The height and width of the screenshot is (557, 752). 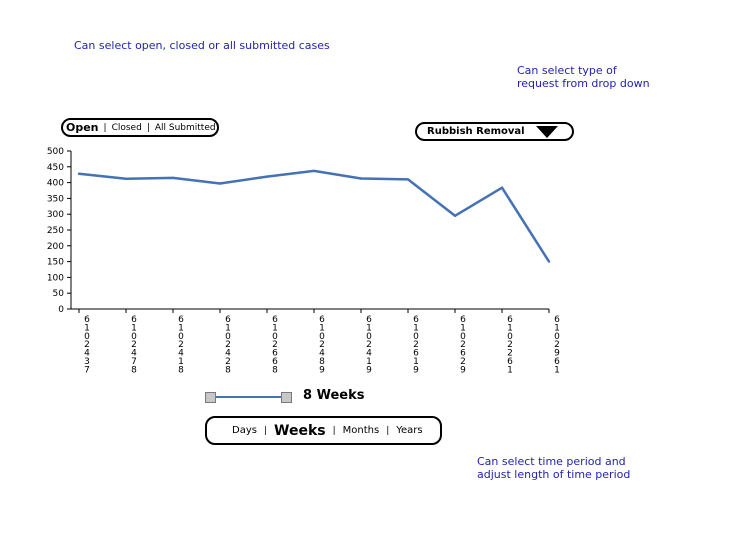 What do you see at coordinates (554, 474) in the screenshot?
I see `time-period-note-line-2: adjust length of time period` at bounding box center [554, 474].